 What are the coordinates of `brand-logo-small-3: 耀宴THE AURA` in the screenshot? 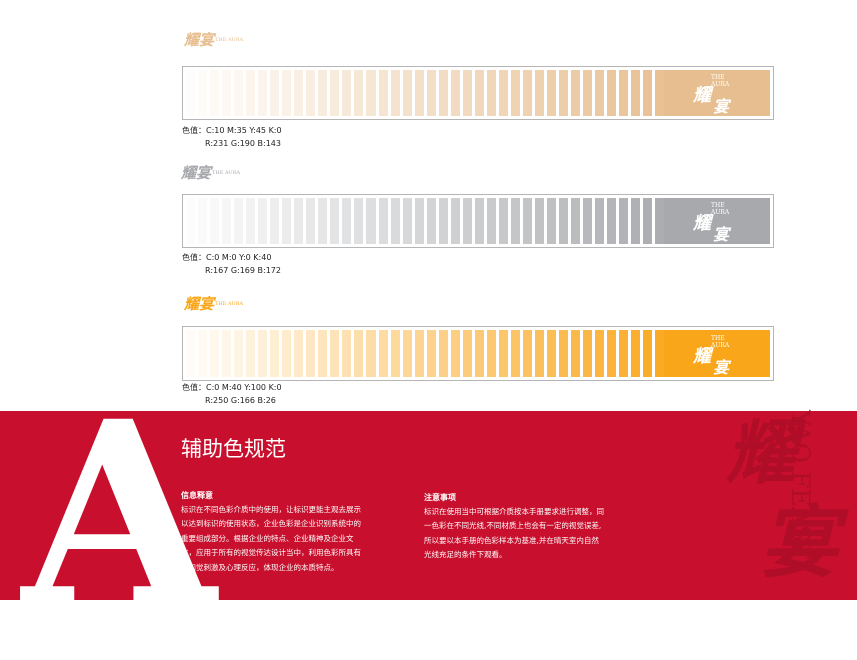 It's located at (213, 304).